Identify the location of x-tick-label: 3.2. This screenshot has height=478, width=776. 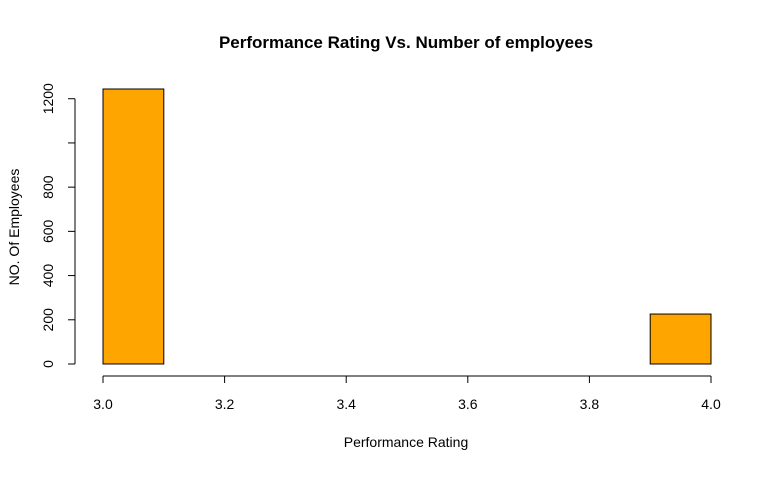
(225, 404).